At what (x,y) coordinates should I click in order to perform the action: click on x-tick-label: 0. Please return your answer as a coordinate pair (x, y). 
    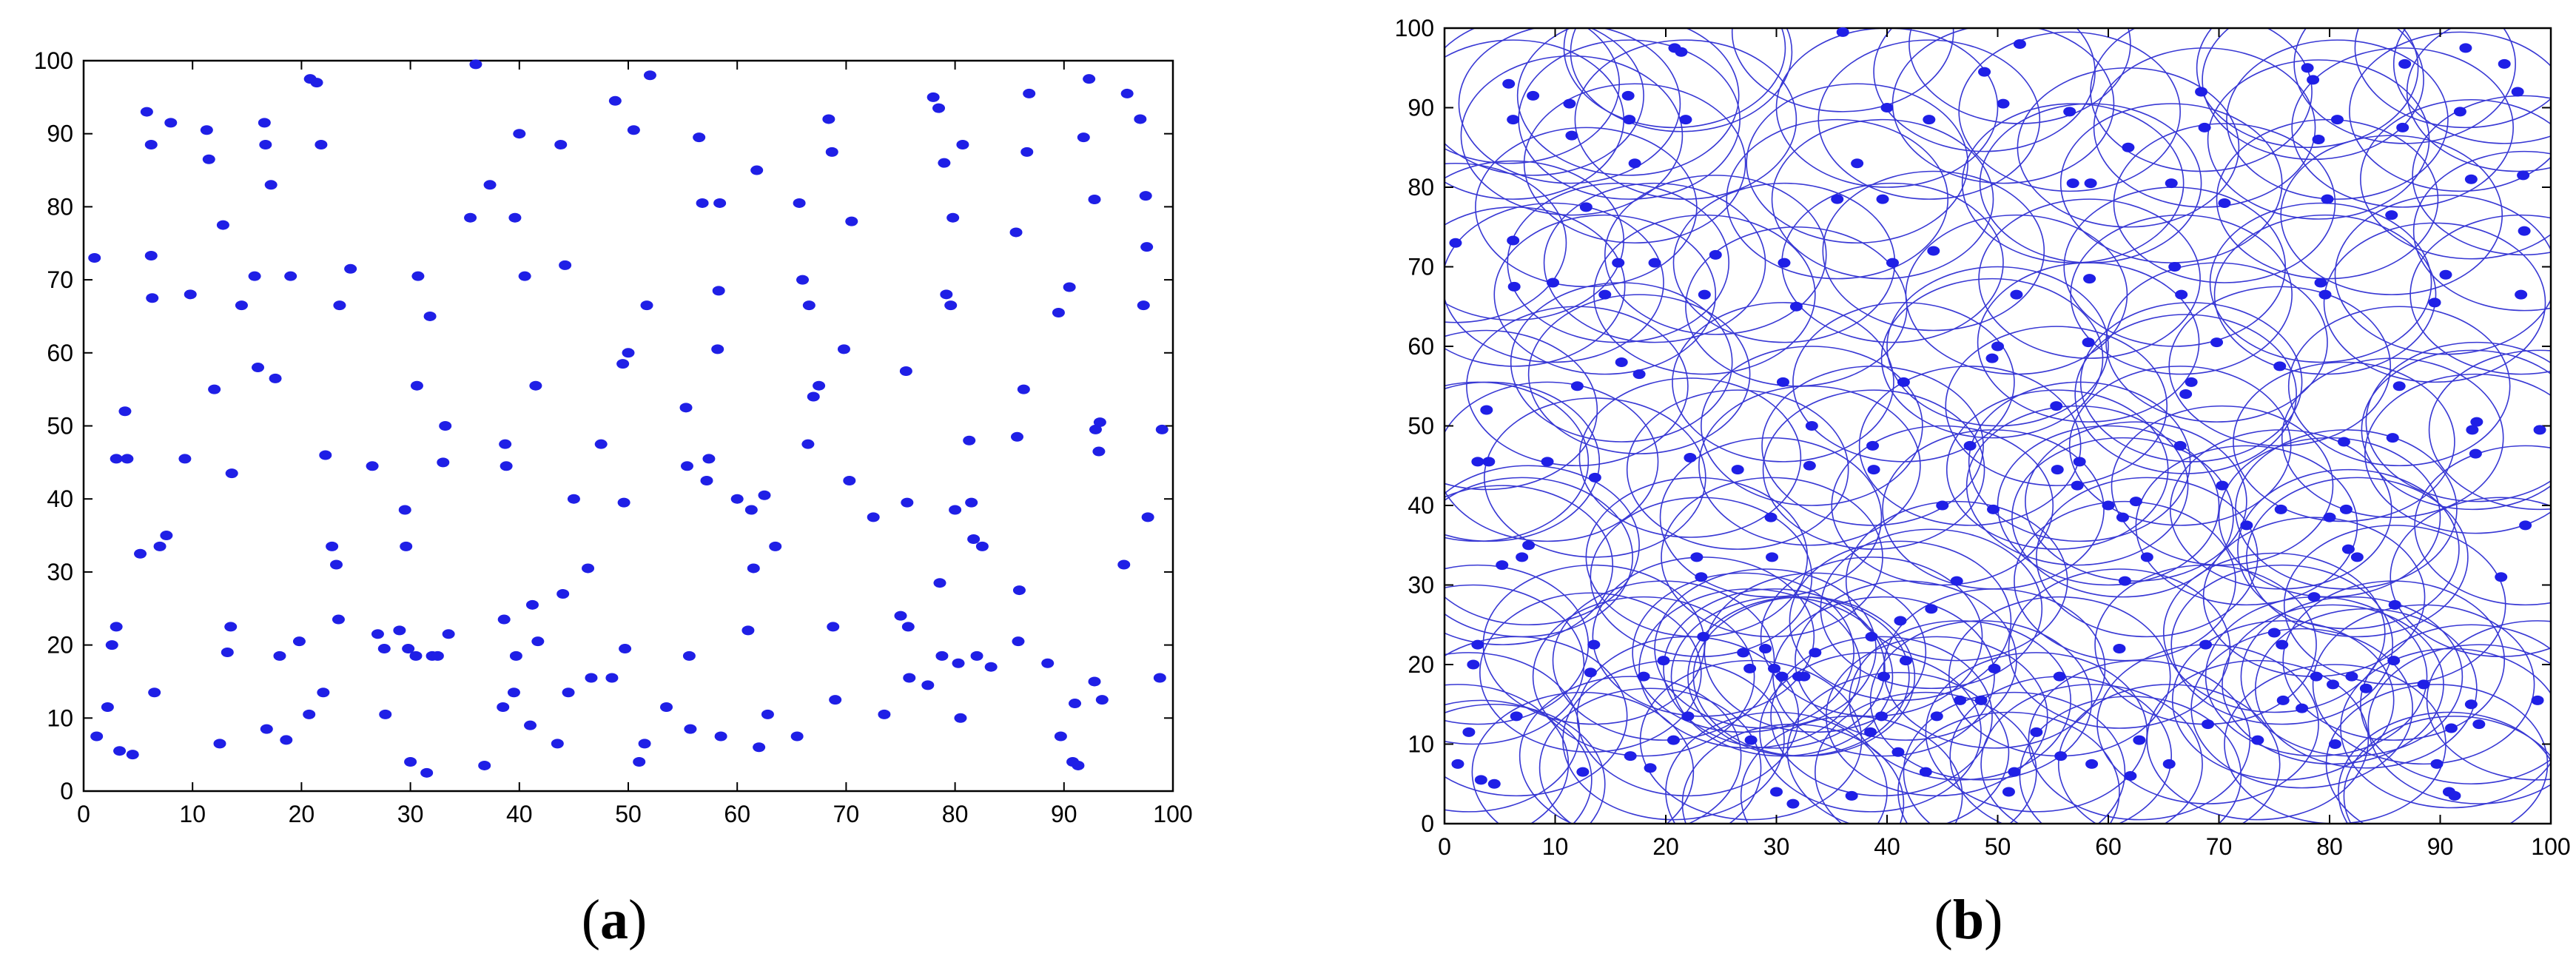
    Looking at the image, I should click on (83, 814).